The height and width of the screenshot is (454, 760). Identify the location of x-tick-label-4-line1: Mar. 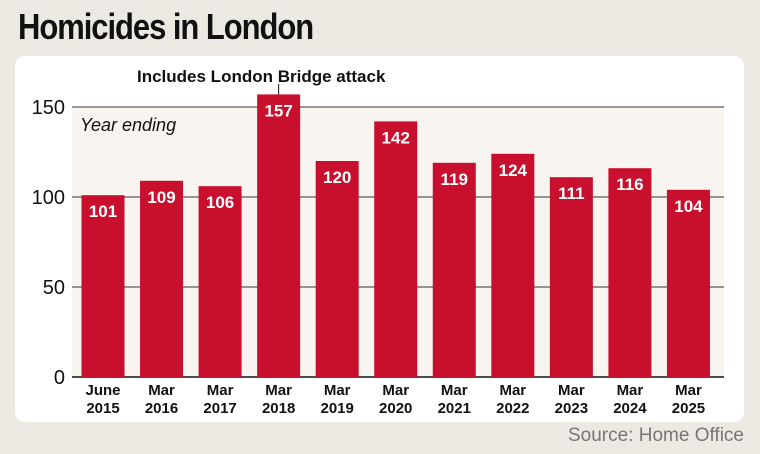
(337, 390).